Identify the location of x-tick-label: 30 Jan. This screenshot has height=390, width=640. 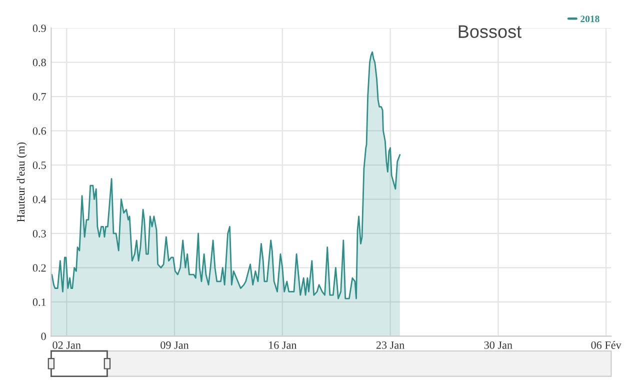
(498, 345).